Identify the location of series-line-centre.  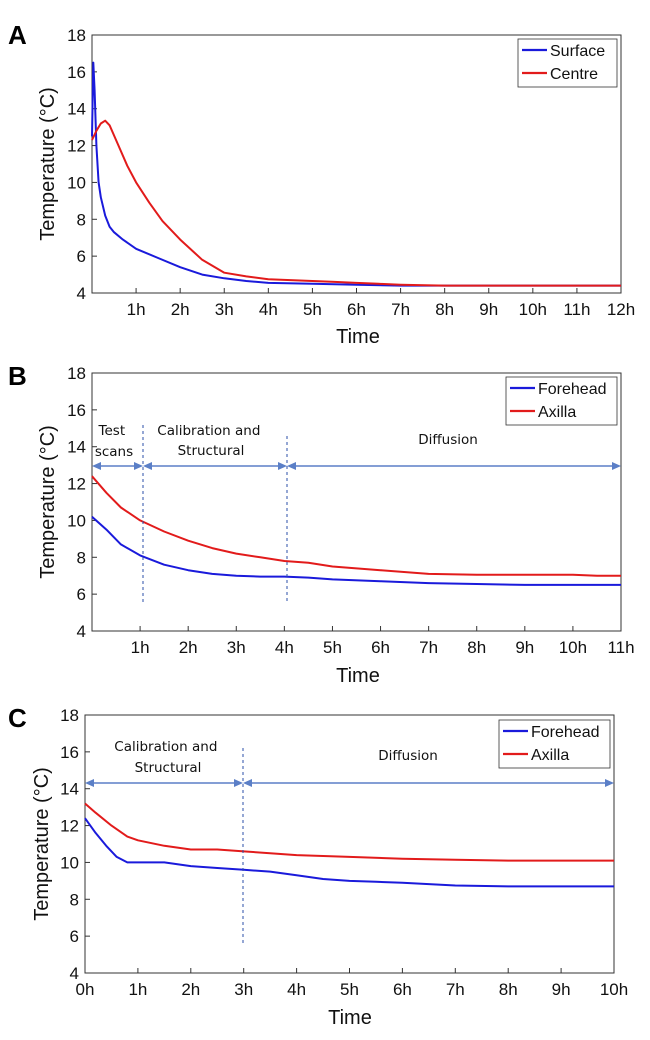
(356, 203).